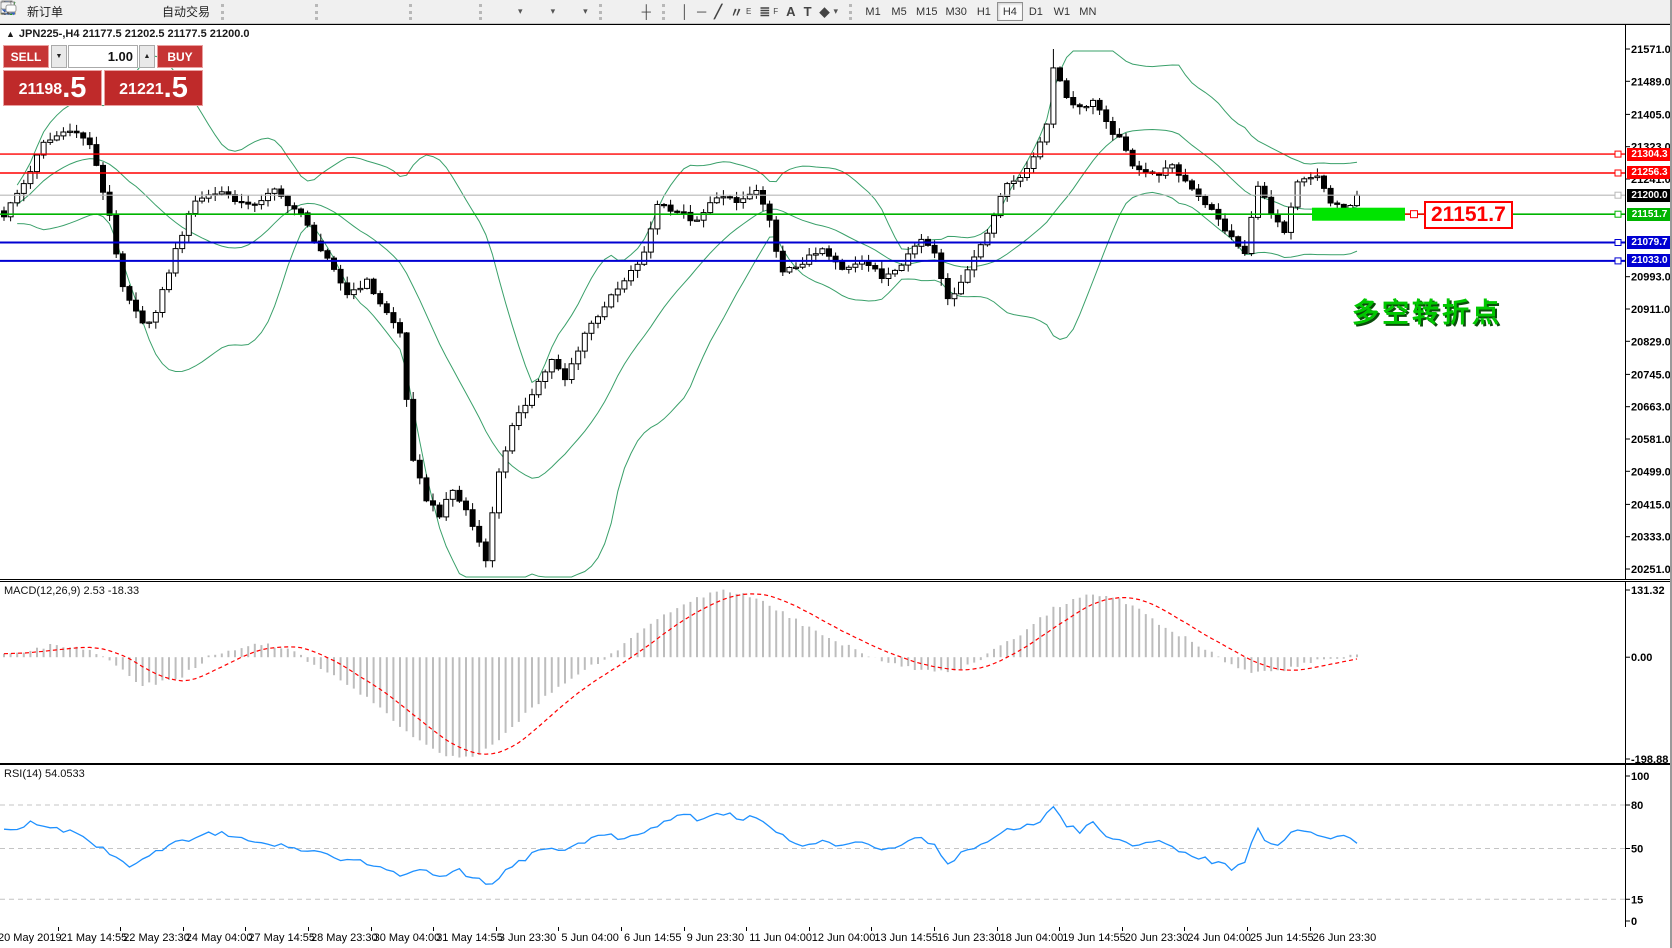 This screenshot has height=948, width=1672. Describe the element at coordinates (26, 56) in the screenshot. I see `sell-button: SELL` at that location.